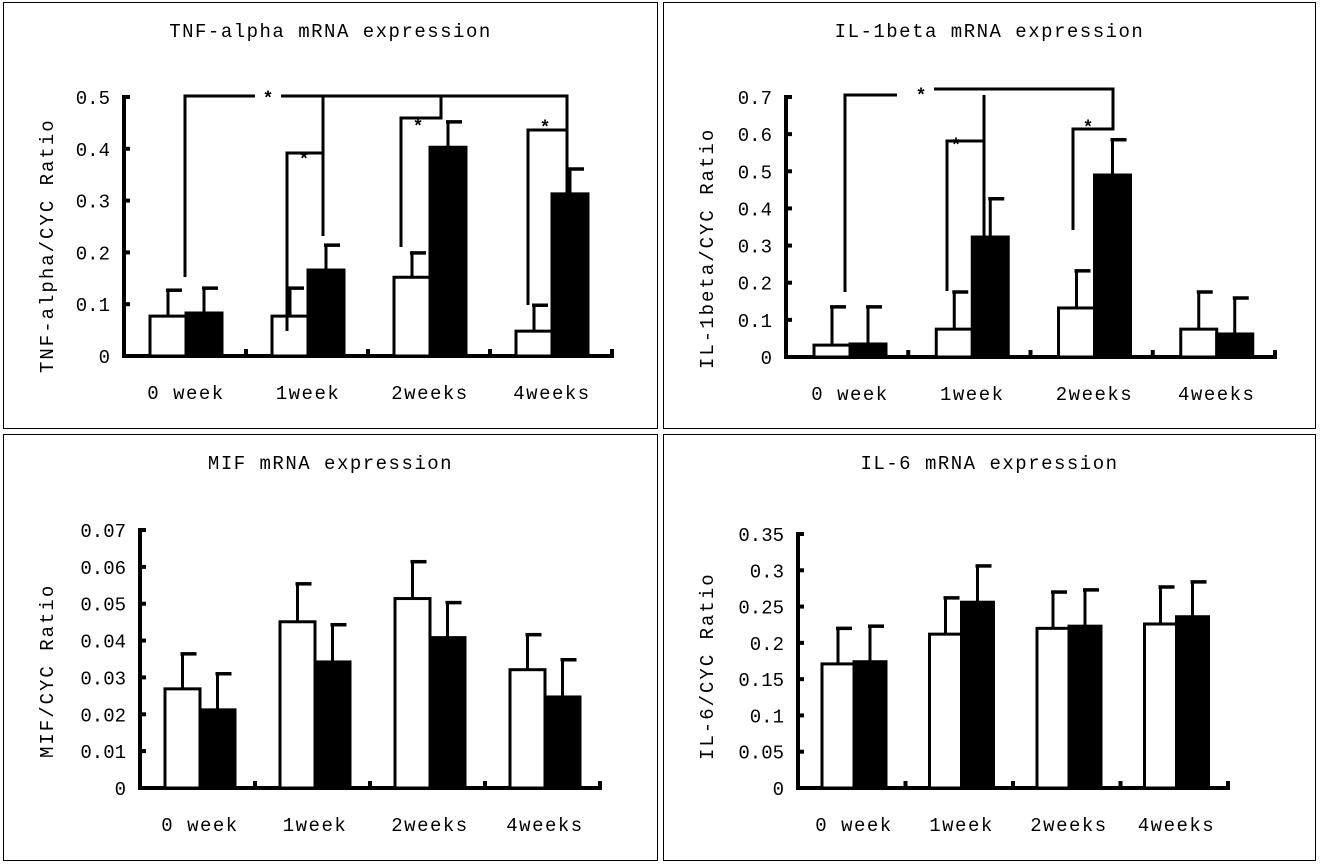 The height and width of the screenshot is (868, 1320). I want to click on y-tick-label: 0.01, so click(103, 753).